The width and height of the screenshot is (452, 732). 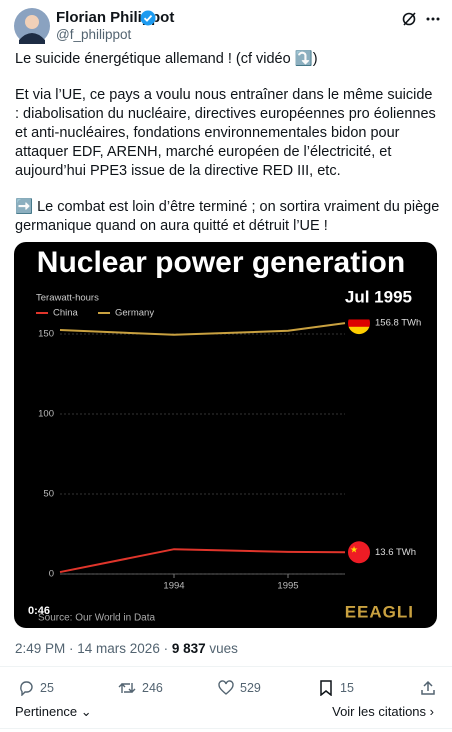 What do you see at coordinates (67, 298) in the screenshot?
I see `y-axis-label: Terawatt-hours` at bounding box center [67, 298].